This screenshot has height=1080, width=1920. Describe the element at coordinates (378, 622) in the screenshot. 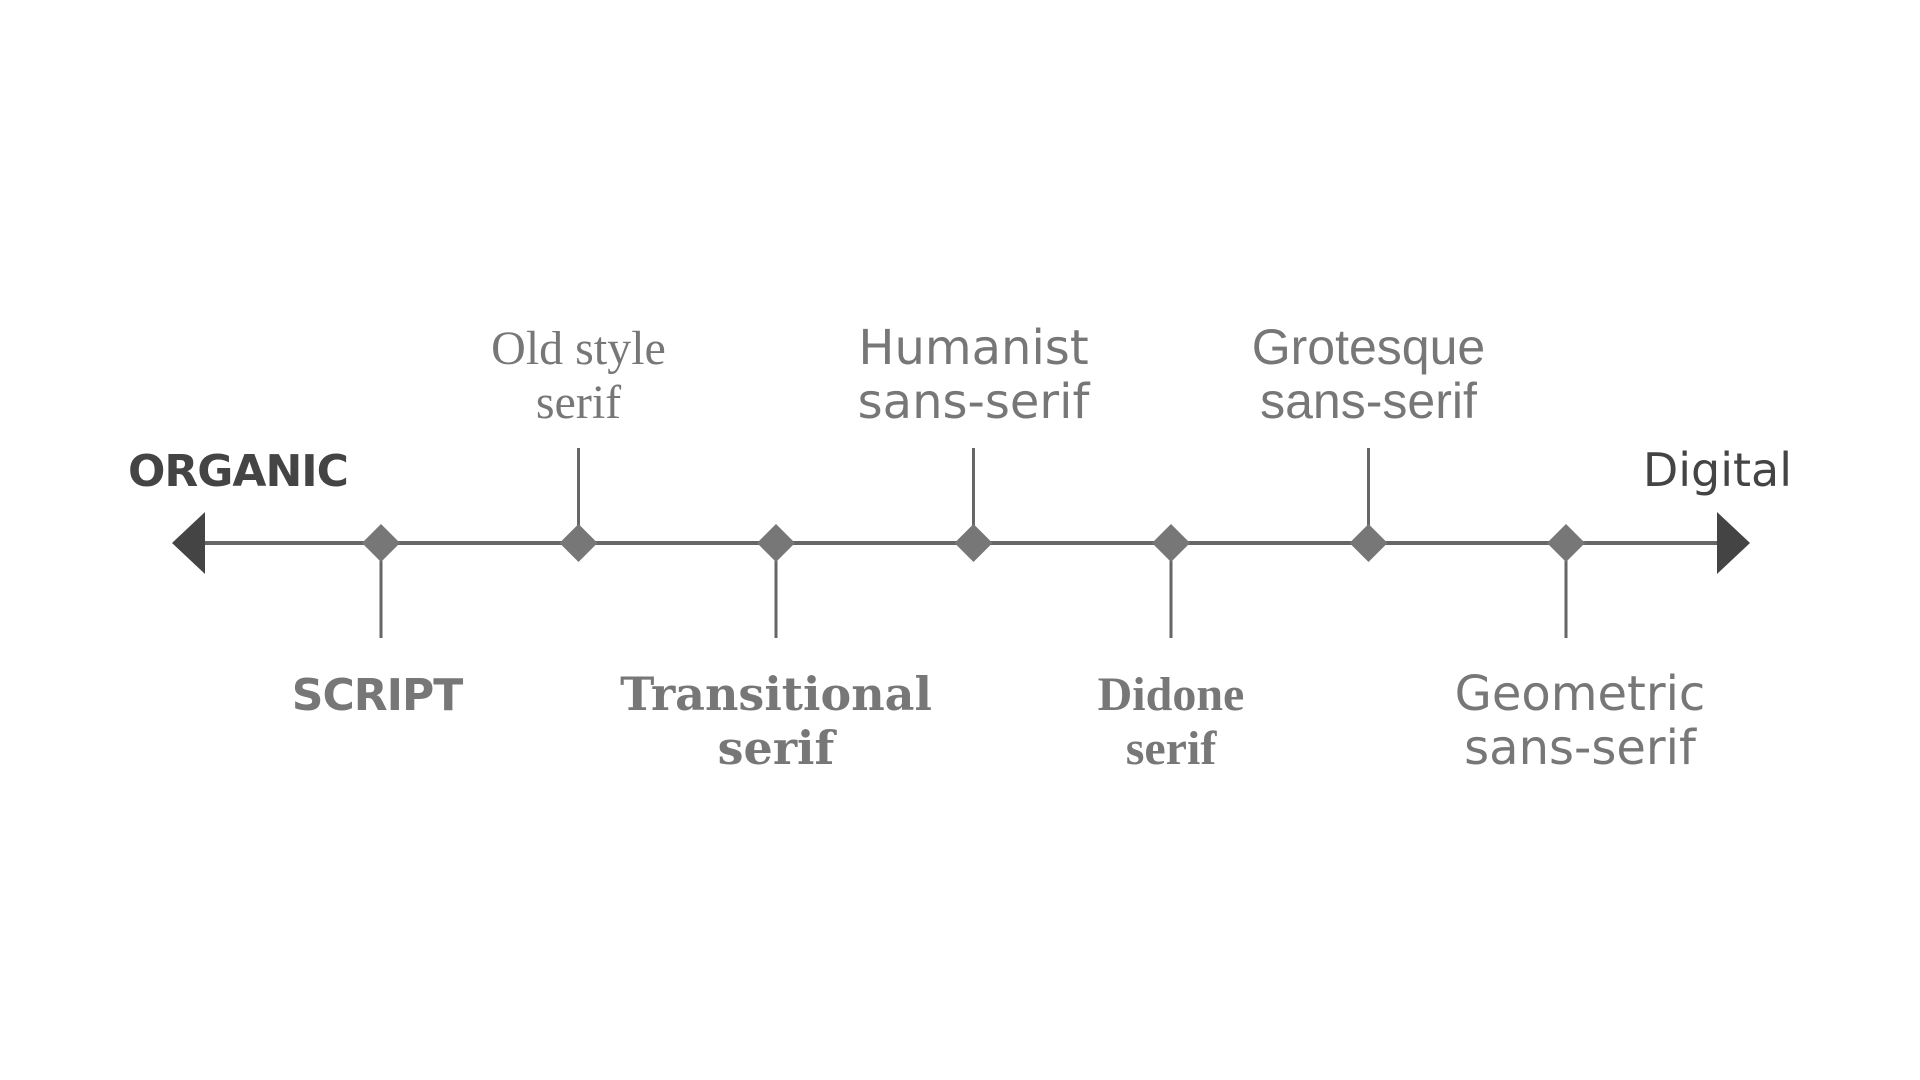

I see `marker-script: SCRIPT` at that location.